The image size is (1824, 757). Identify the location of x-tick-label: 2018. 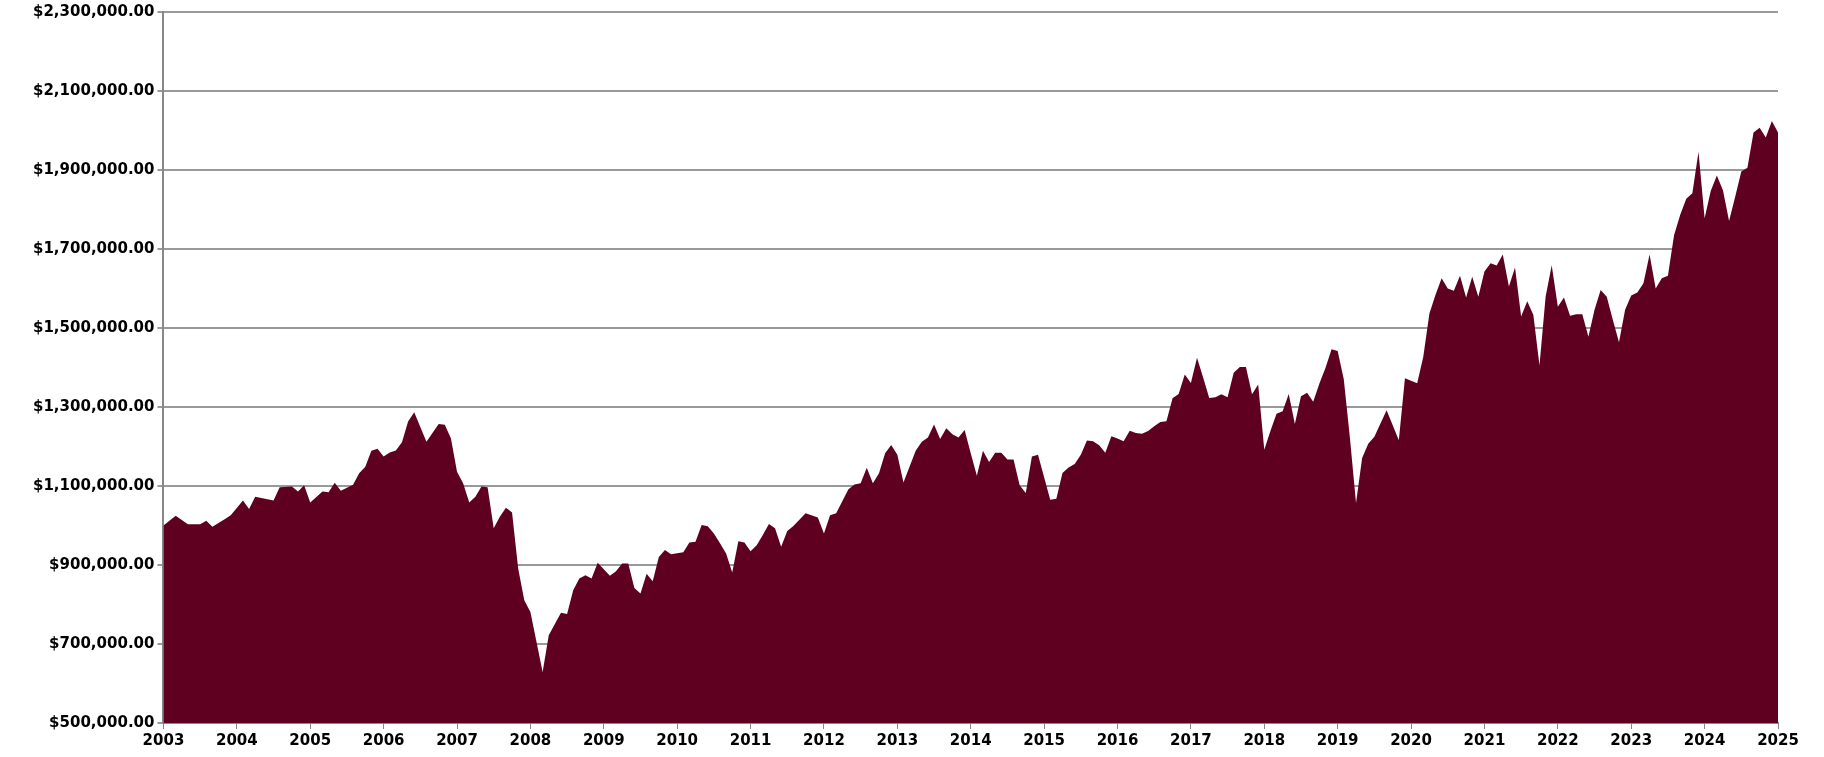
(1264, 739).